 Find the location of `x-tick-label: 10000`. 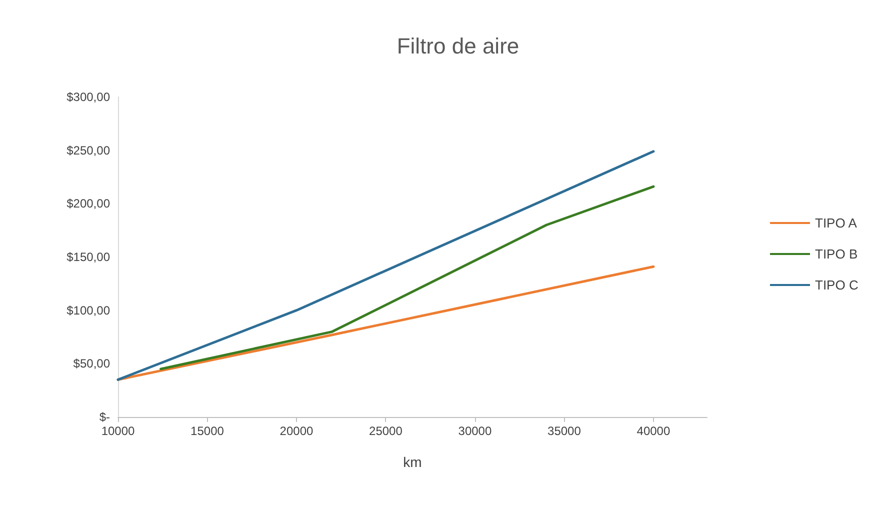

x-tick-label: 10000 is located at coordinates (118, 431).